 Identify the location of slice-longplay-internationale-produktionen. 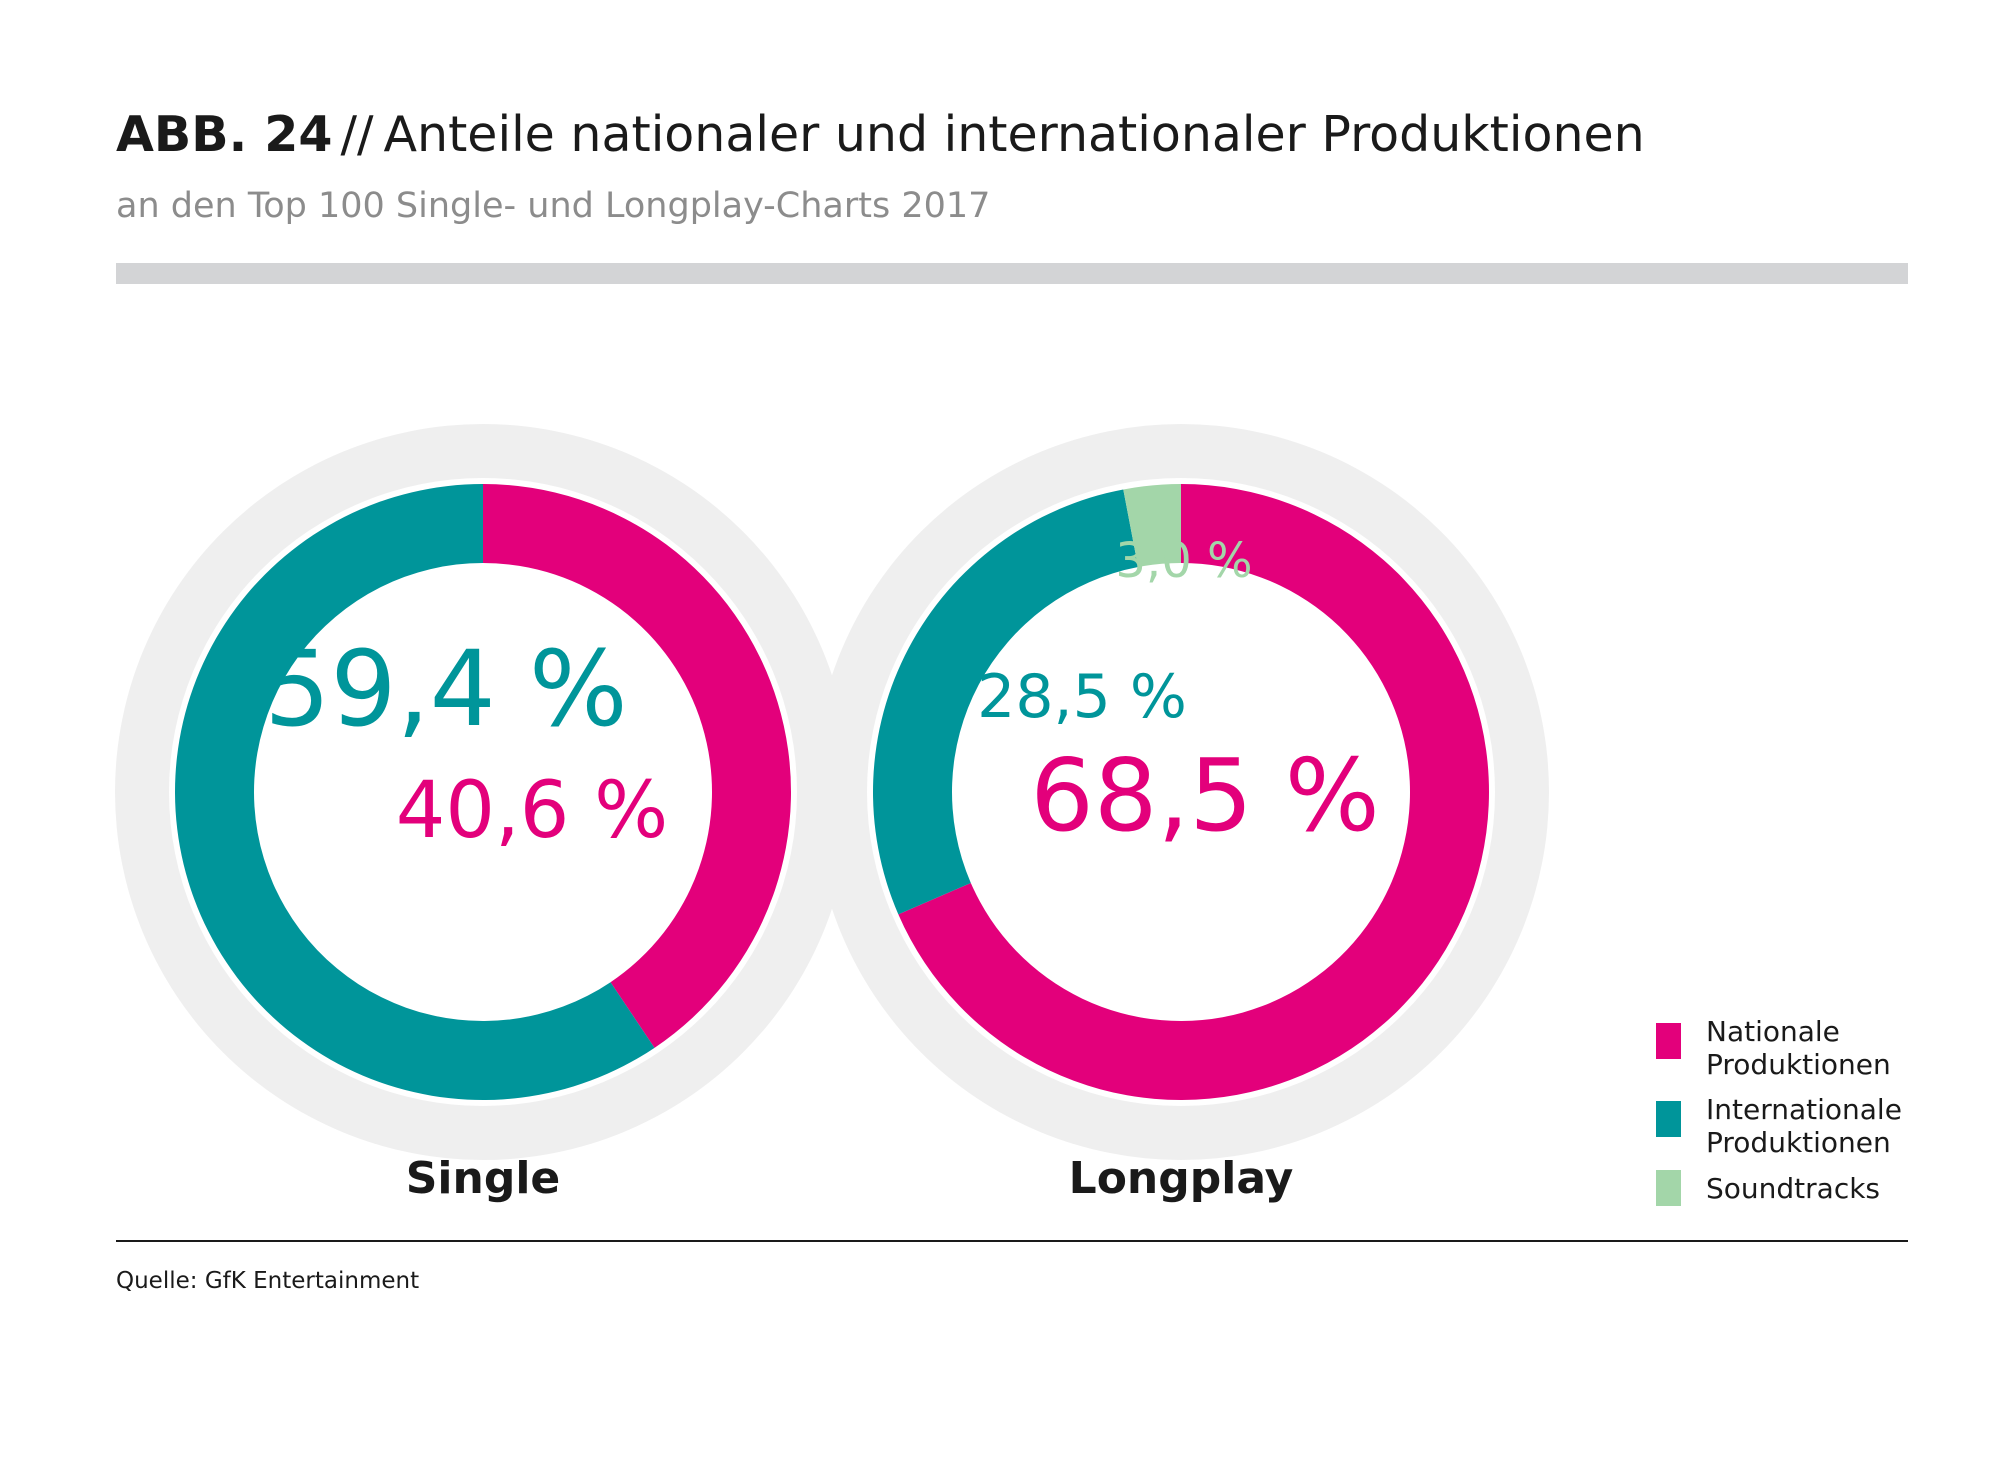
(1006, 702).